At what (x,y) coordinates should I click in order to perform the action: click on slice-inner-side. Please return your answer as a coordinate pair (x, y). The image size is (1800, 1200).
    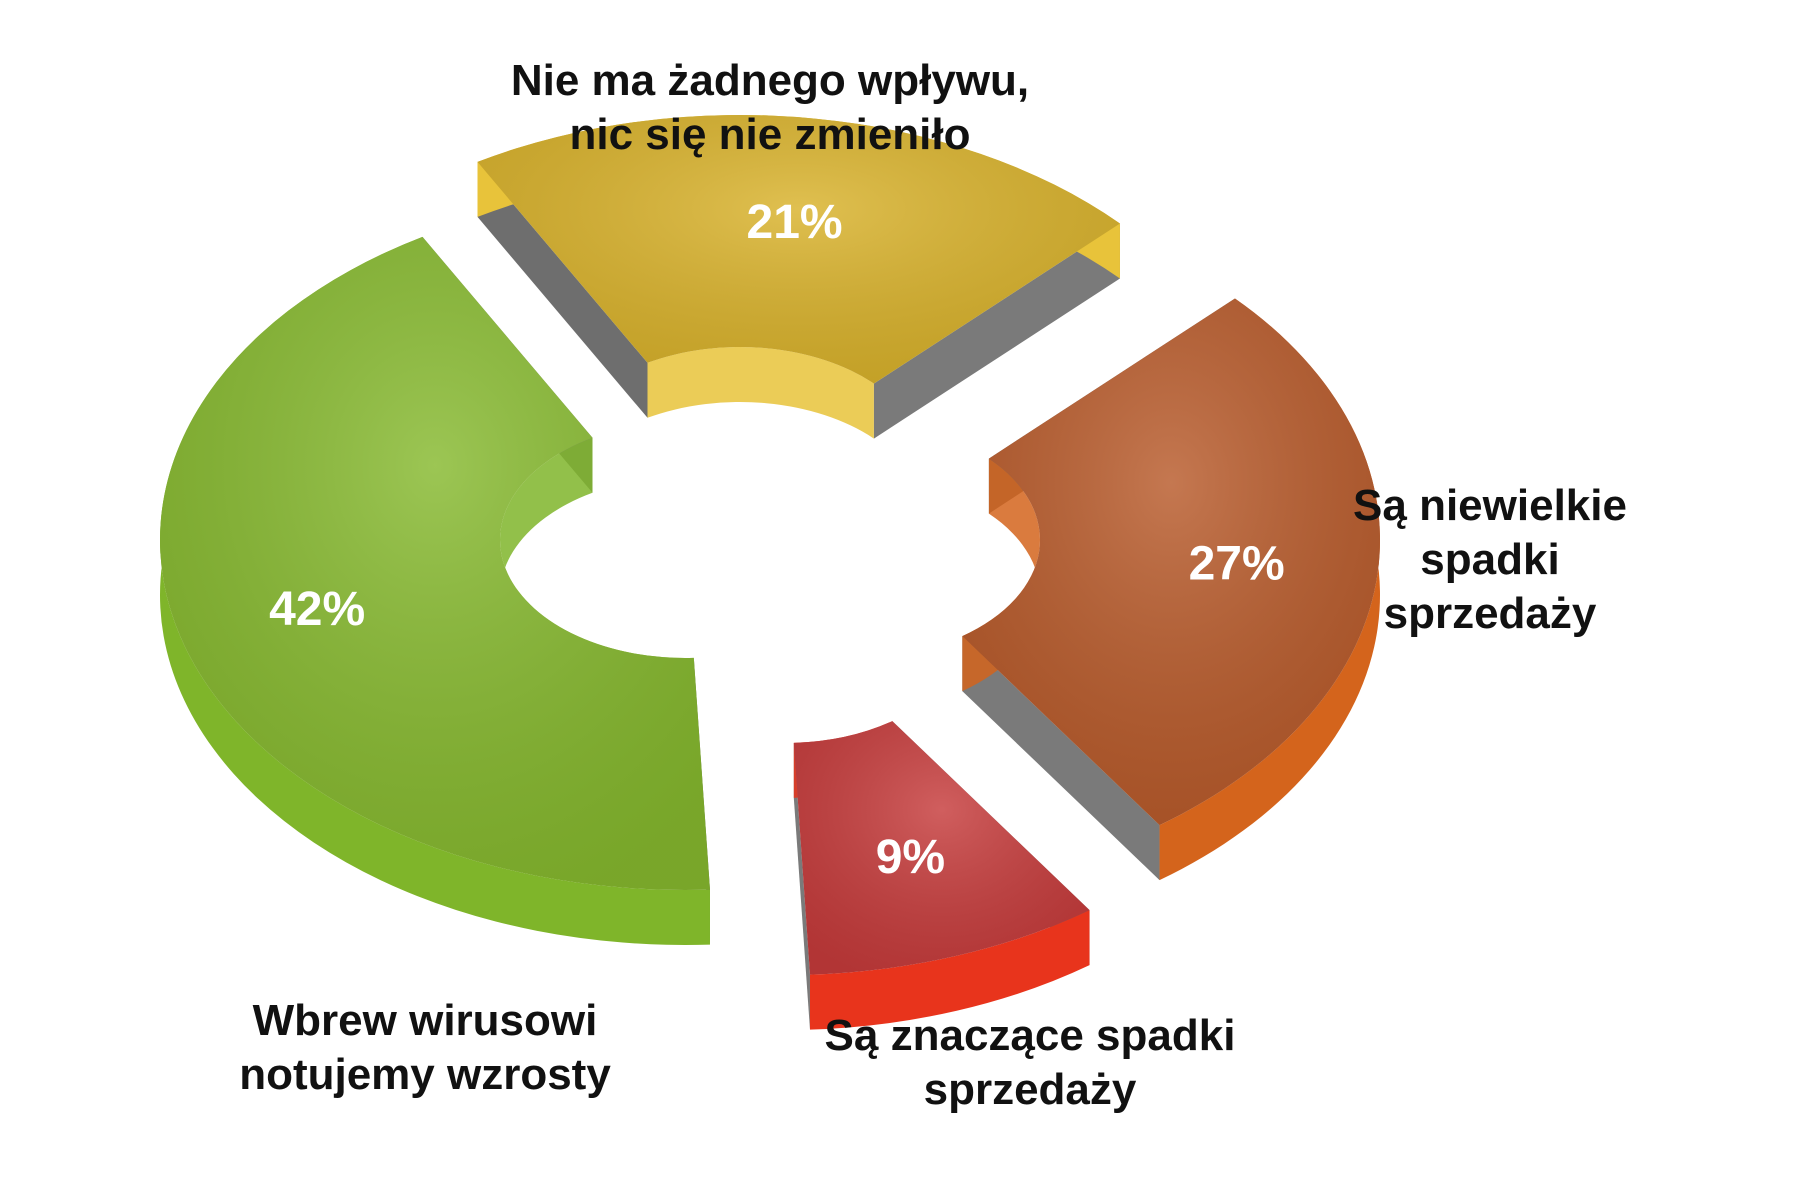
    Looking at the image, I should click on (760, 393).